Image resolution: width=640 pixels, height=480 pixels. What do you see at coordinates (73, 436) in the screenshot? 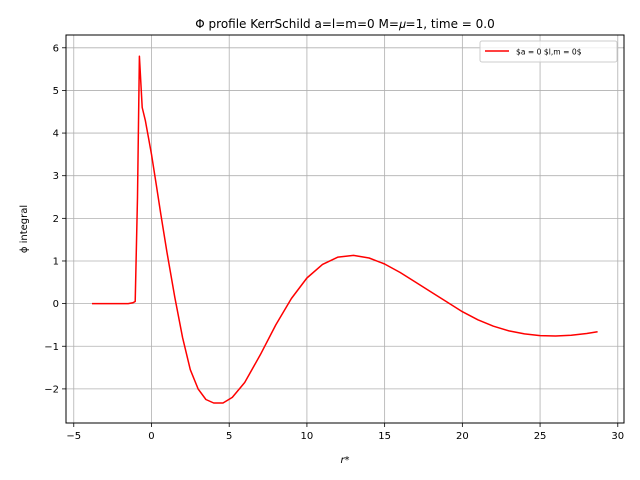
I see `x-tick-label: −5` at bounding box center [73, 436].